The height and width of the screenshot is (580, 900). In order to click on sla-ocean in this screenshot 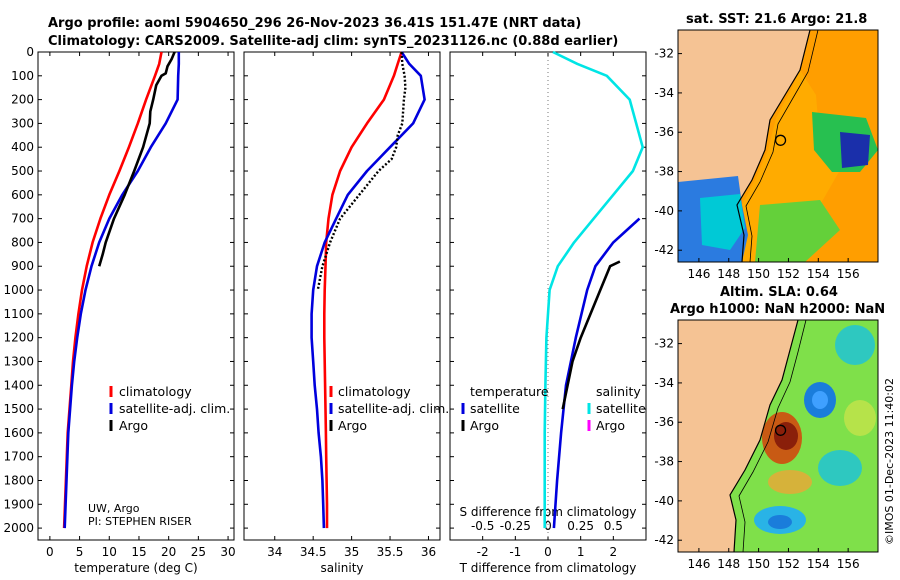, I will do `click(804, 436)`.